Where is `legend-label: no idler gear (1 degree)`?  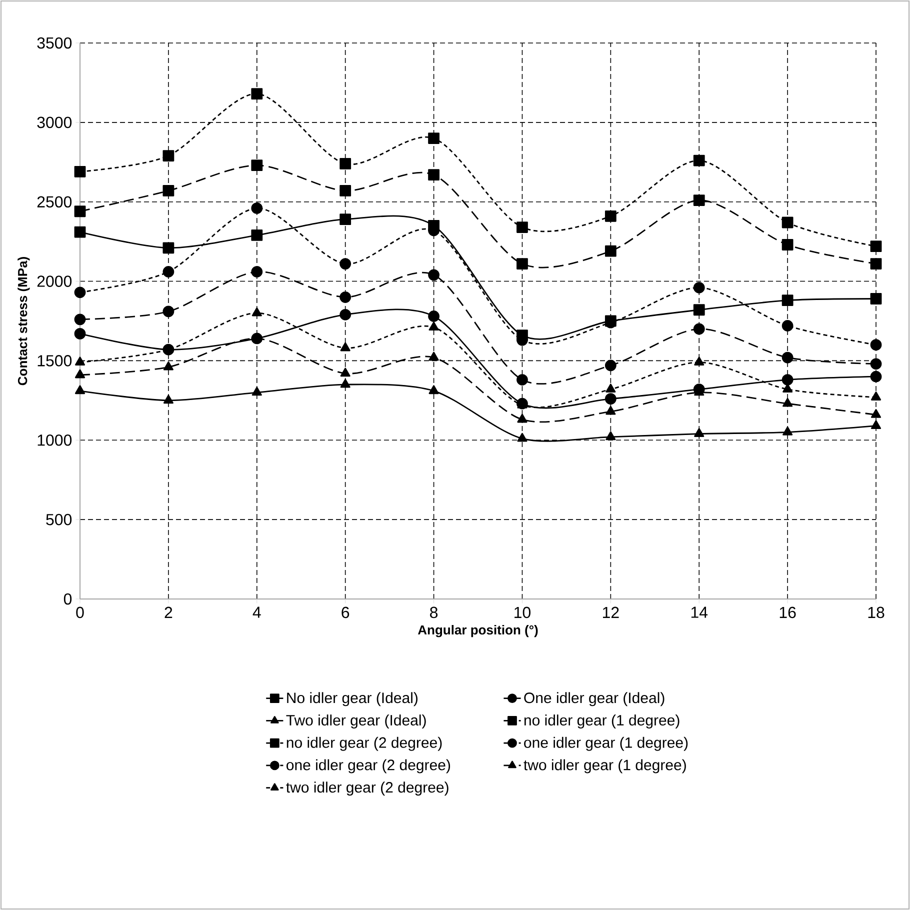 legend-label: no idler gear (1 degree) is located at coordinates (602, 721).